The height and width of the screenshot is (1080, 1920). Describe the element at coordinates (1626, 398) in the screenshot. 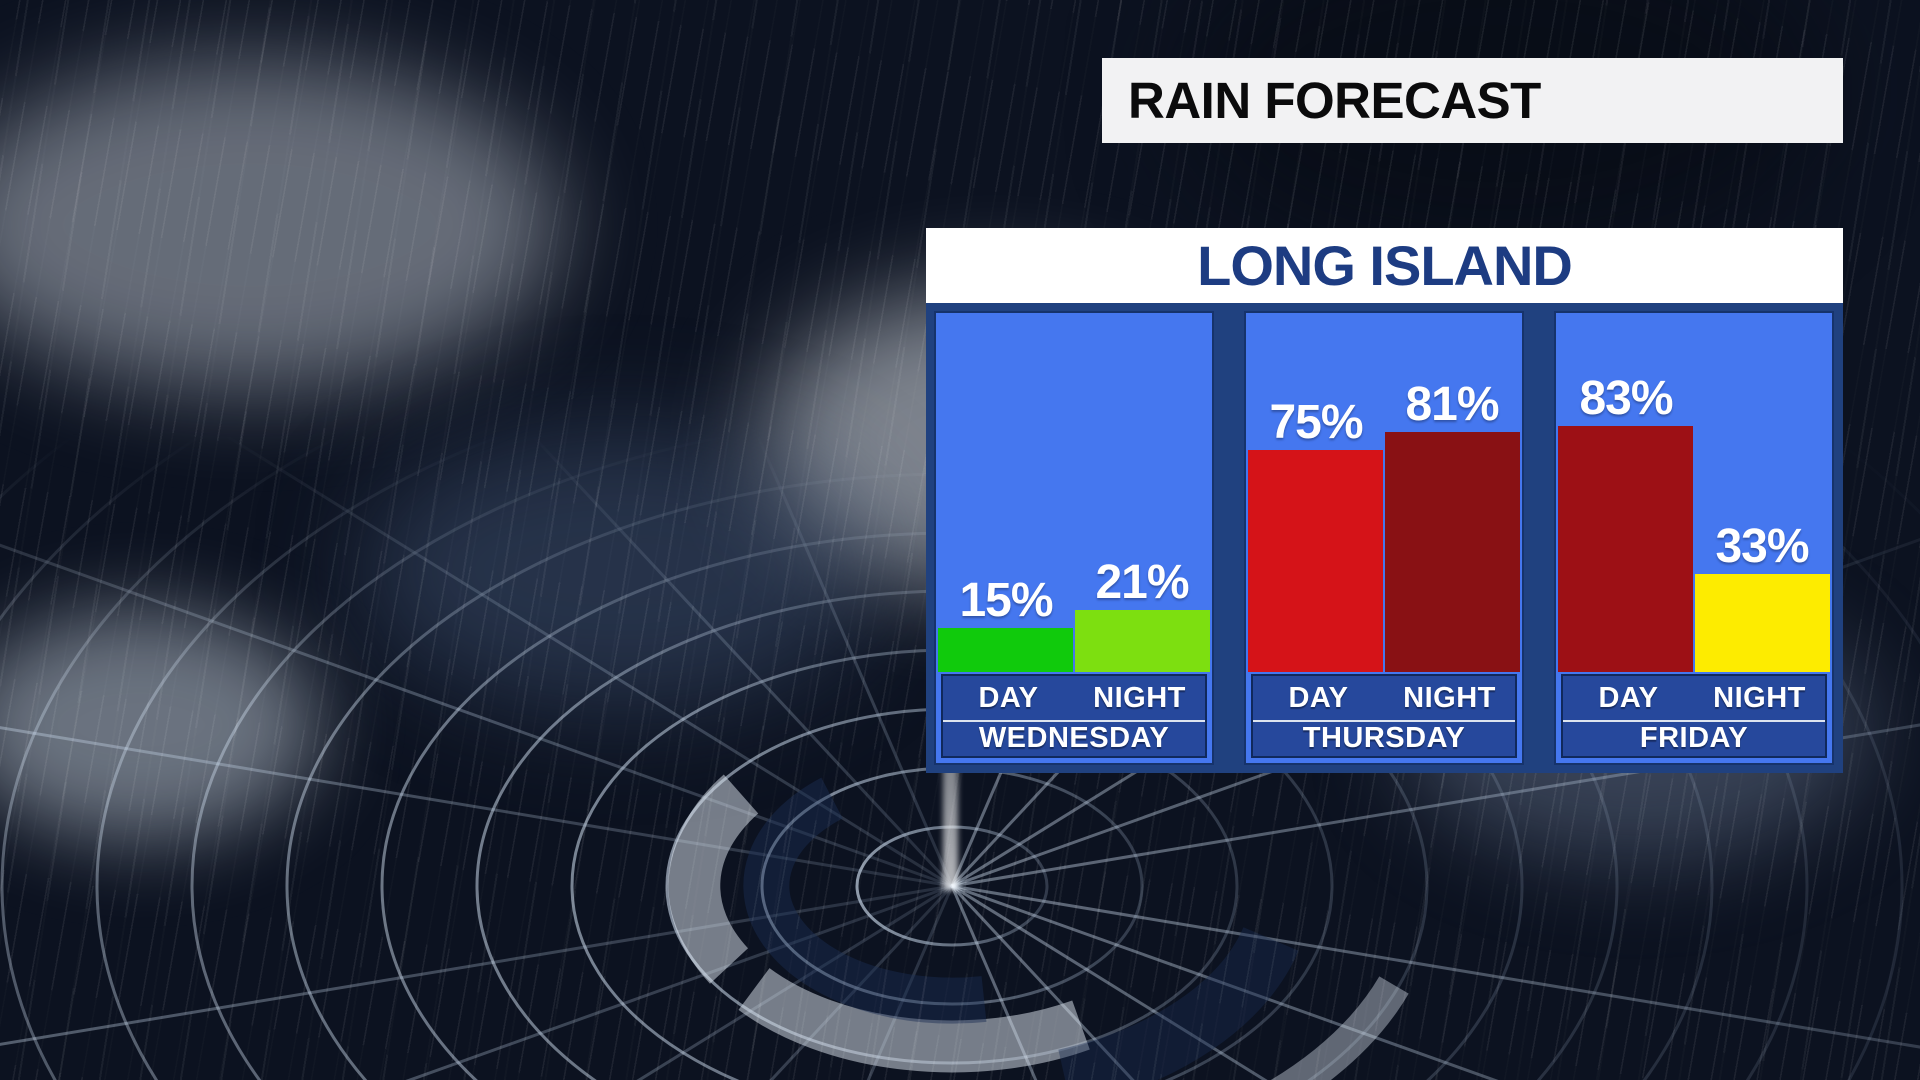

I see `day-value-label: 83%` at that location.